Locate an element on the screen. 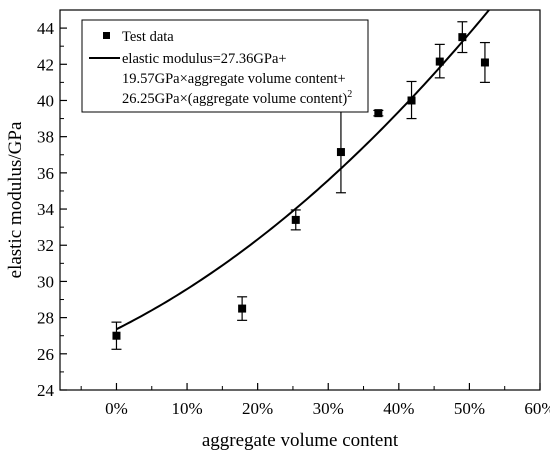 The image size is (550, 455). y-axis: 24 26 28 30 32 34 36 38 40 42 44 is located at coordinates (52, 209).